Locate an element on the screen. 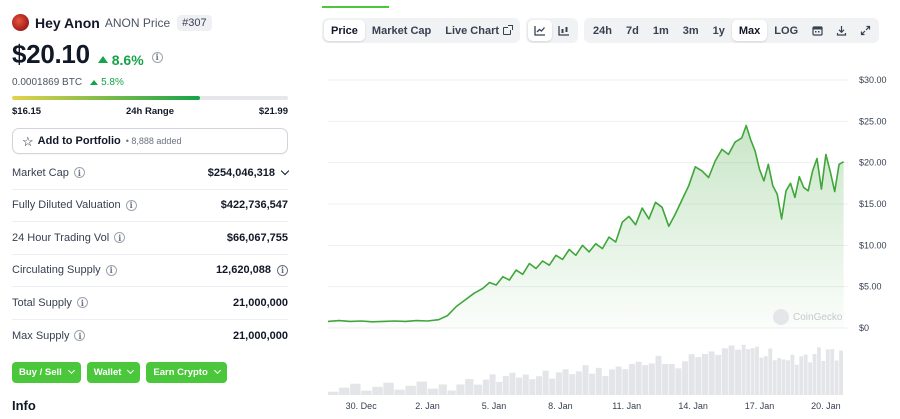  range-24h: 24h is located at coordinates (602, 30).